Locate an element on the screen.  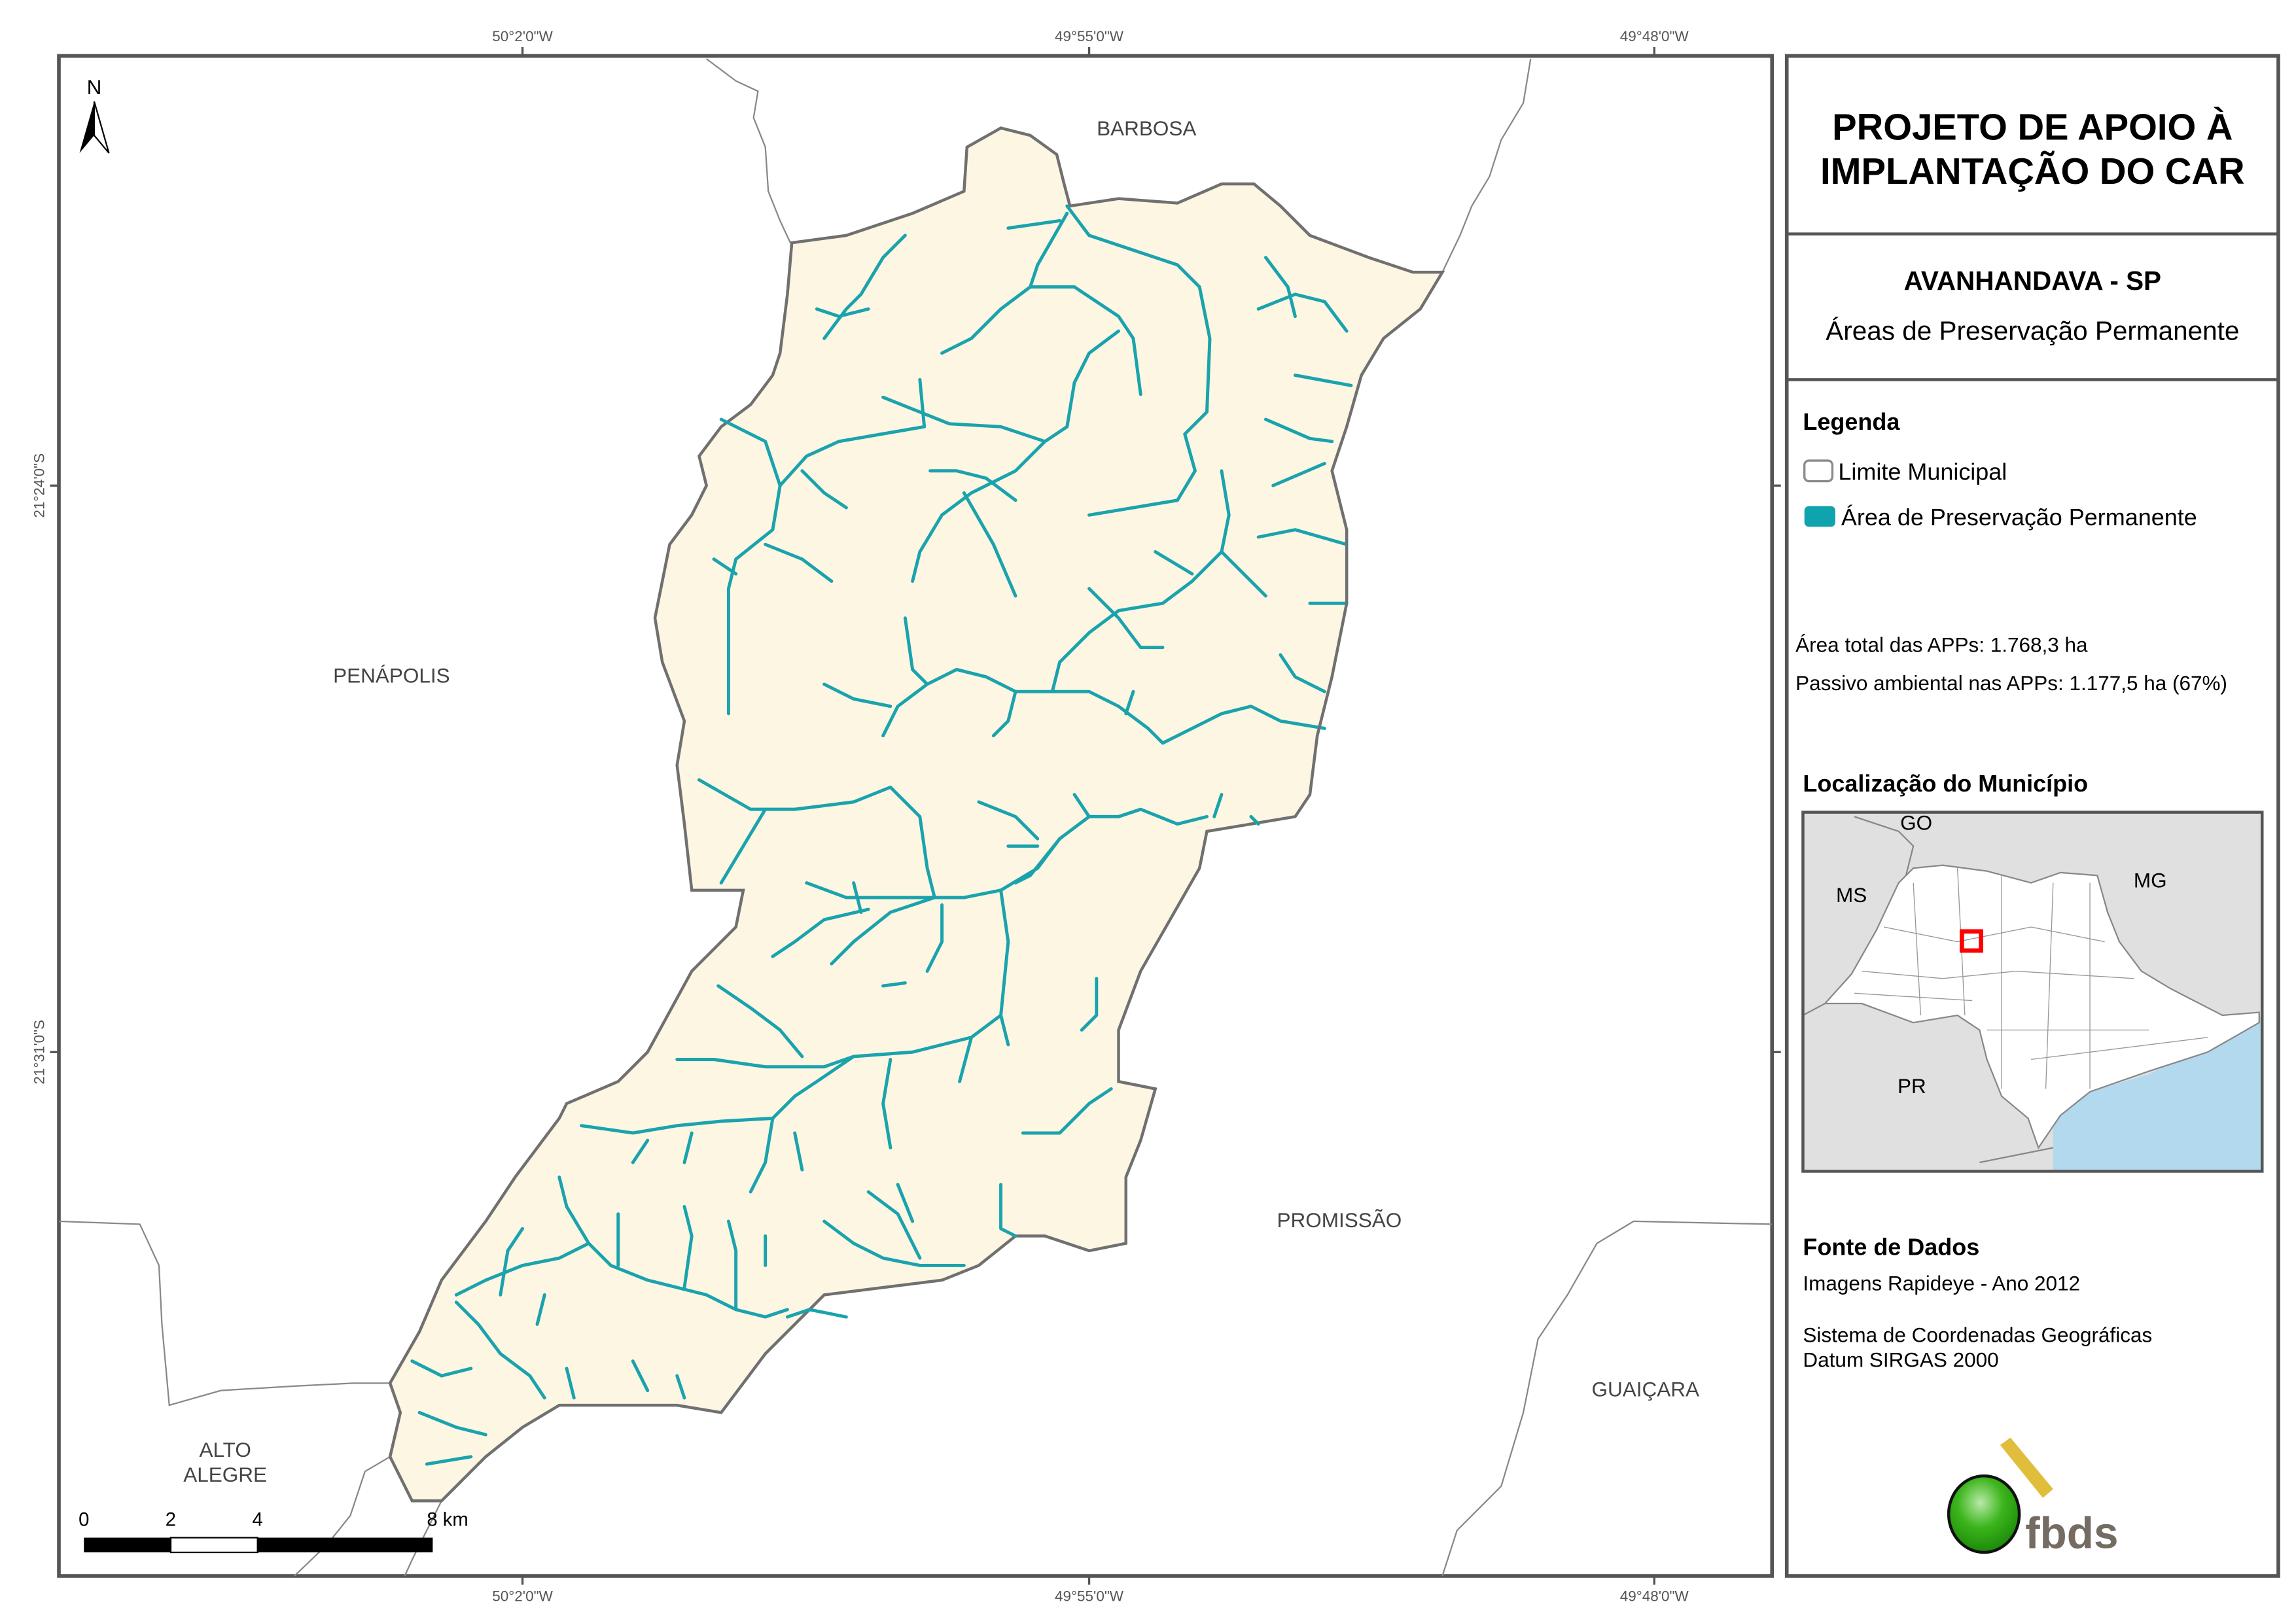
legend-label-boundary: Limite Municipal is located at coordinates (1922, 472).